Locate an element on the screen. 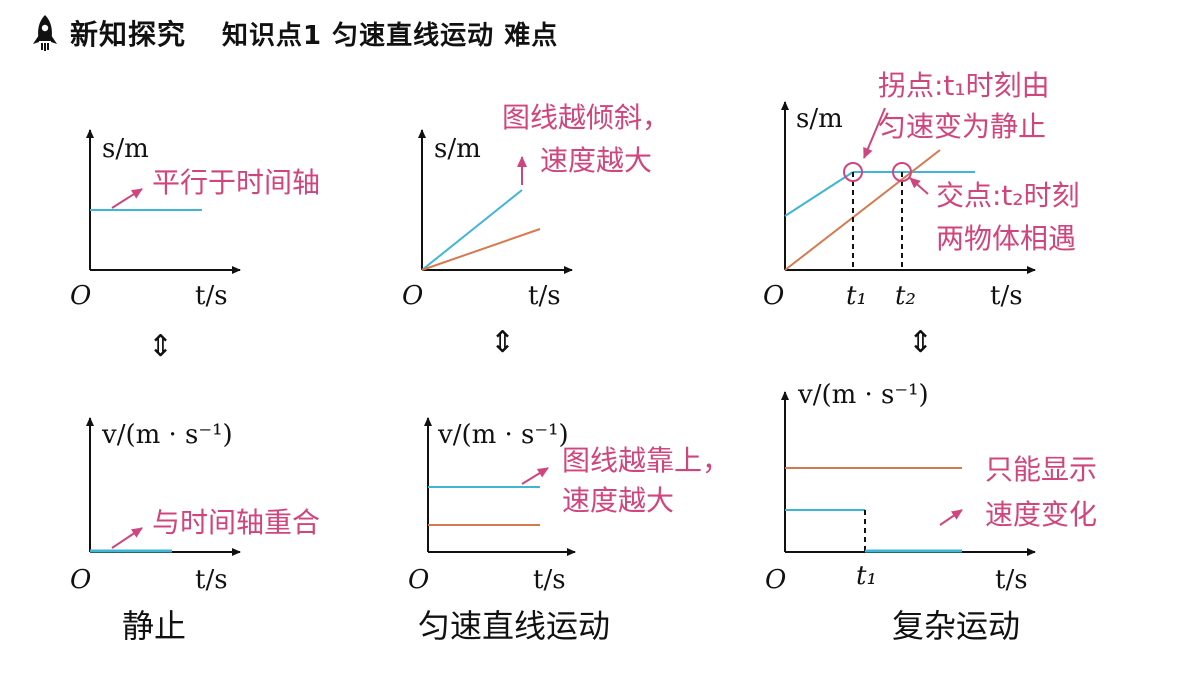  object-b-line is located at coordinates (862, 210).